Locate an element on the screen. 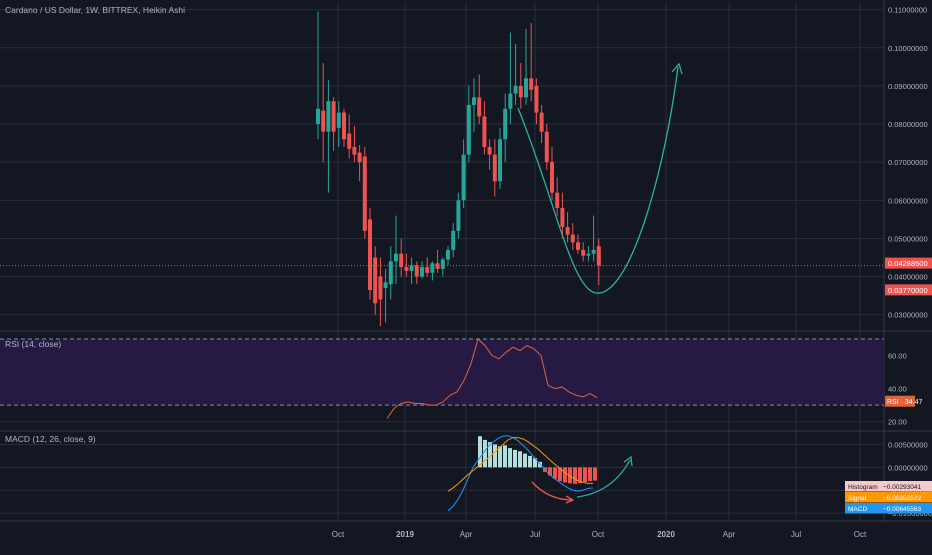 The width and height of the screenshot is (932, 555). macd-pane is located at coordinates (540, 473).